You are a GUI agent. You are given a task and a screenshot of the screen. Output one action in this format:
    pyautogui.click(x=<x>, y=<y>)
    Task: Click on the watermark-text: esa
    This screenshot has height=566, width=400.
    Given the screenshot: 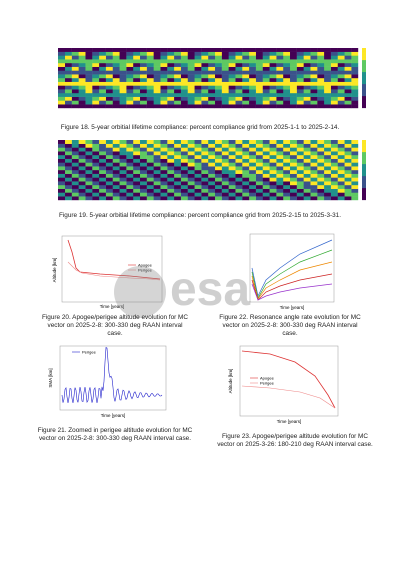 What is the action you would take?
    pyautogui.click(x=210, y=289)
    